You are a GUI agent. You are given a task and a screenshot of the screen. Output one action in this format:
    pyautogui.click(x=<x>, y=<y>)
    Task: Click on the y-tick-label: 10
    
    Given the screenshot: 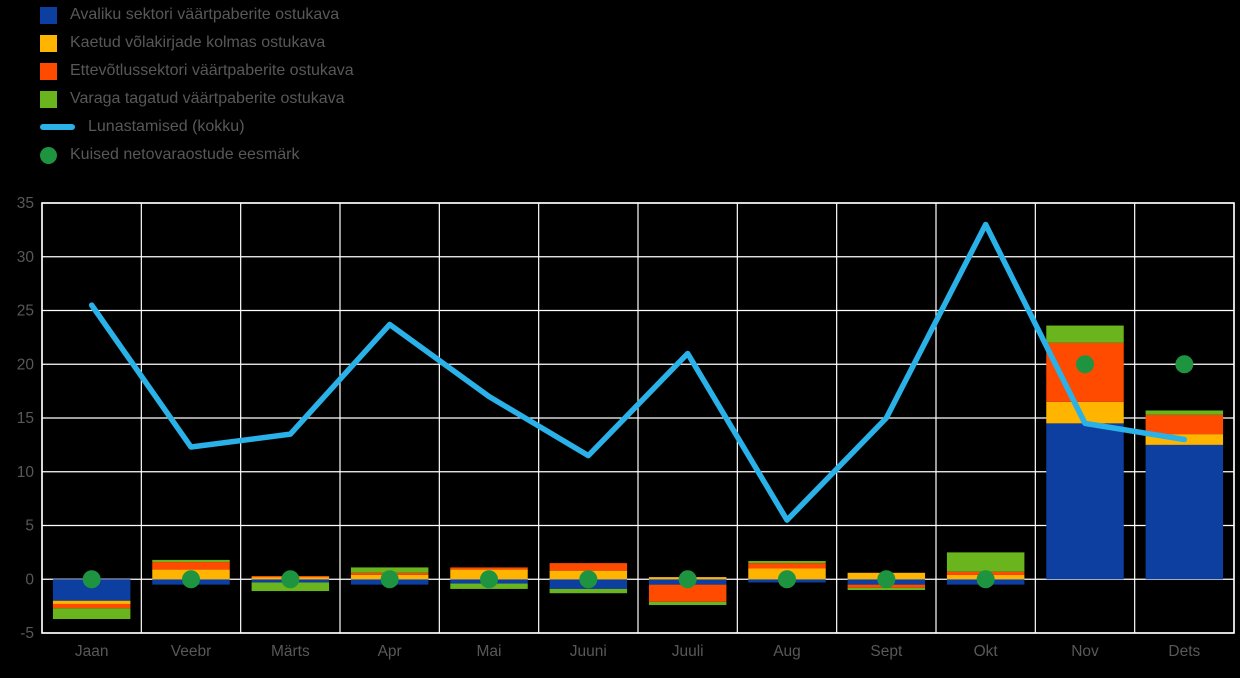 What is the action you would take?
    pyautogui.click(x=26, y=472)
    